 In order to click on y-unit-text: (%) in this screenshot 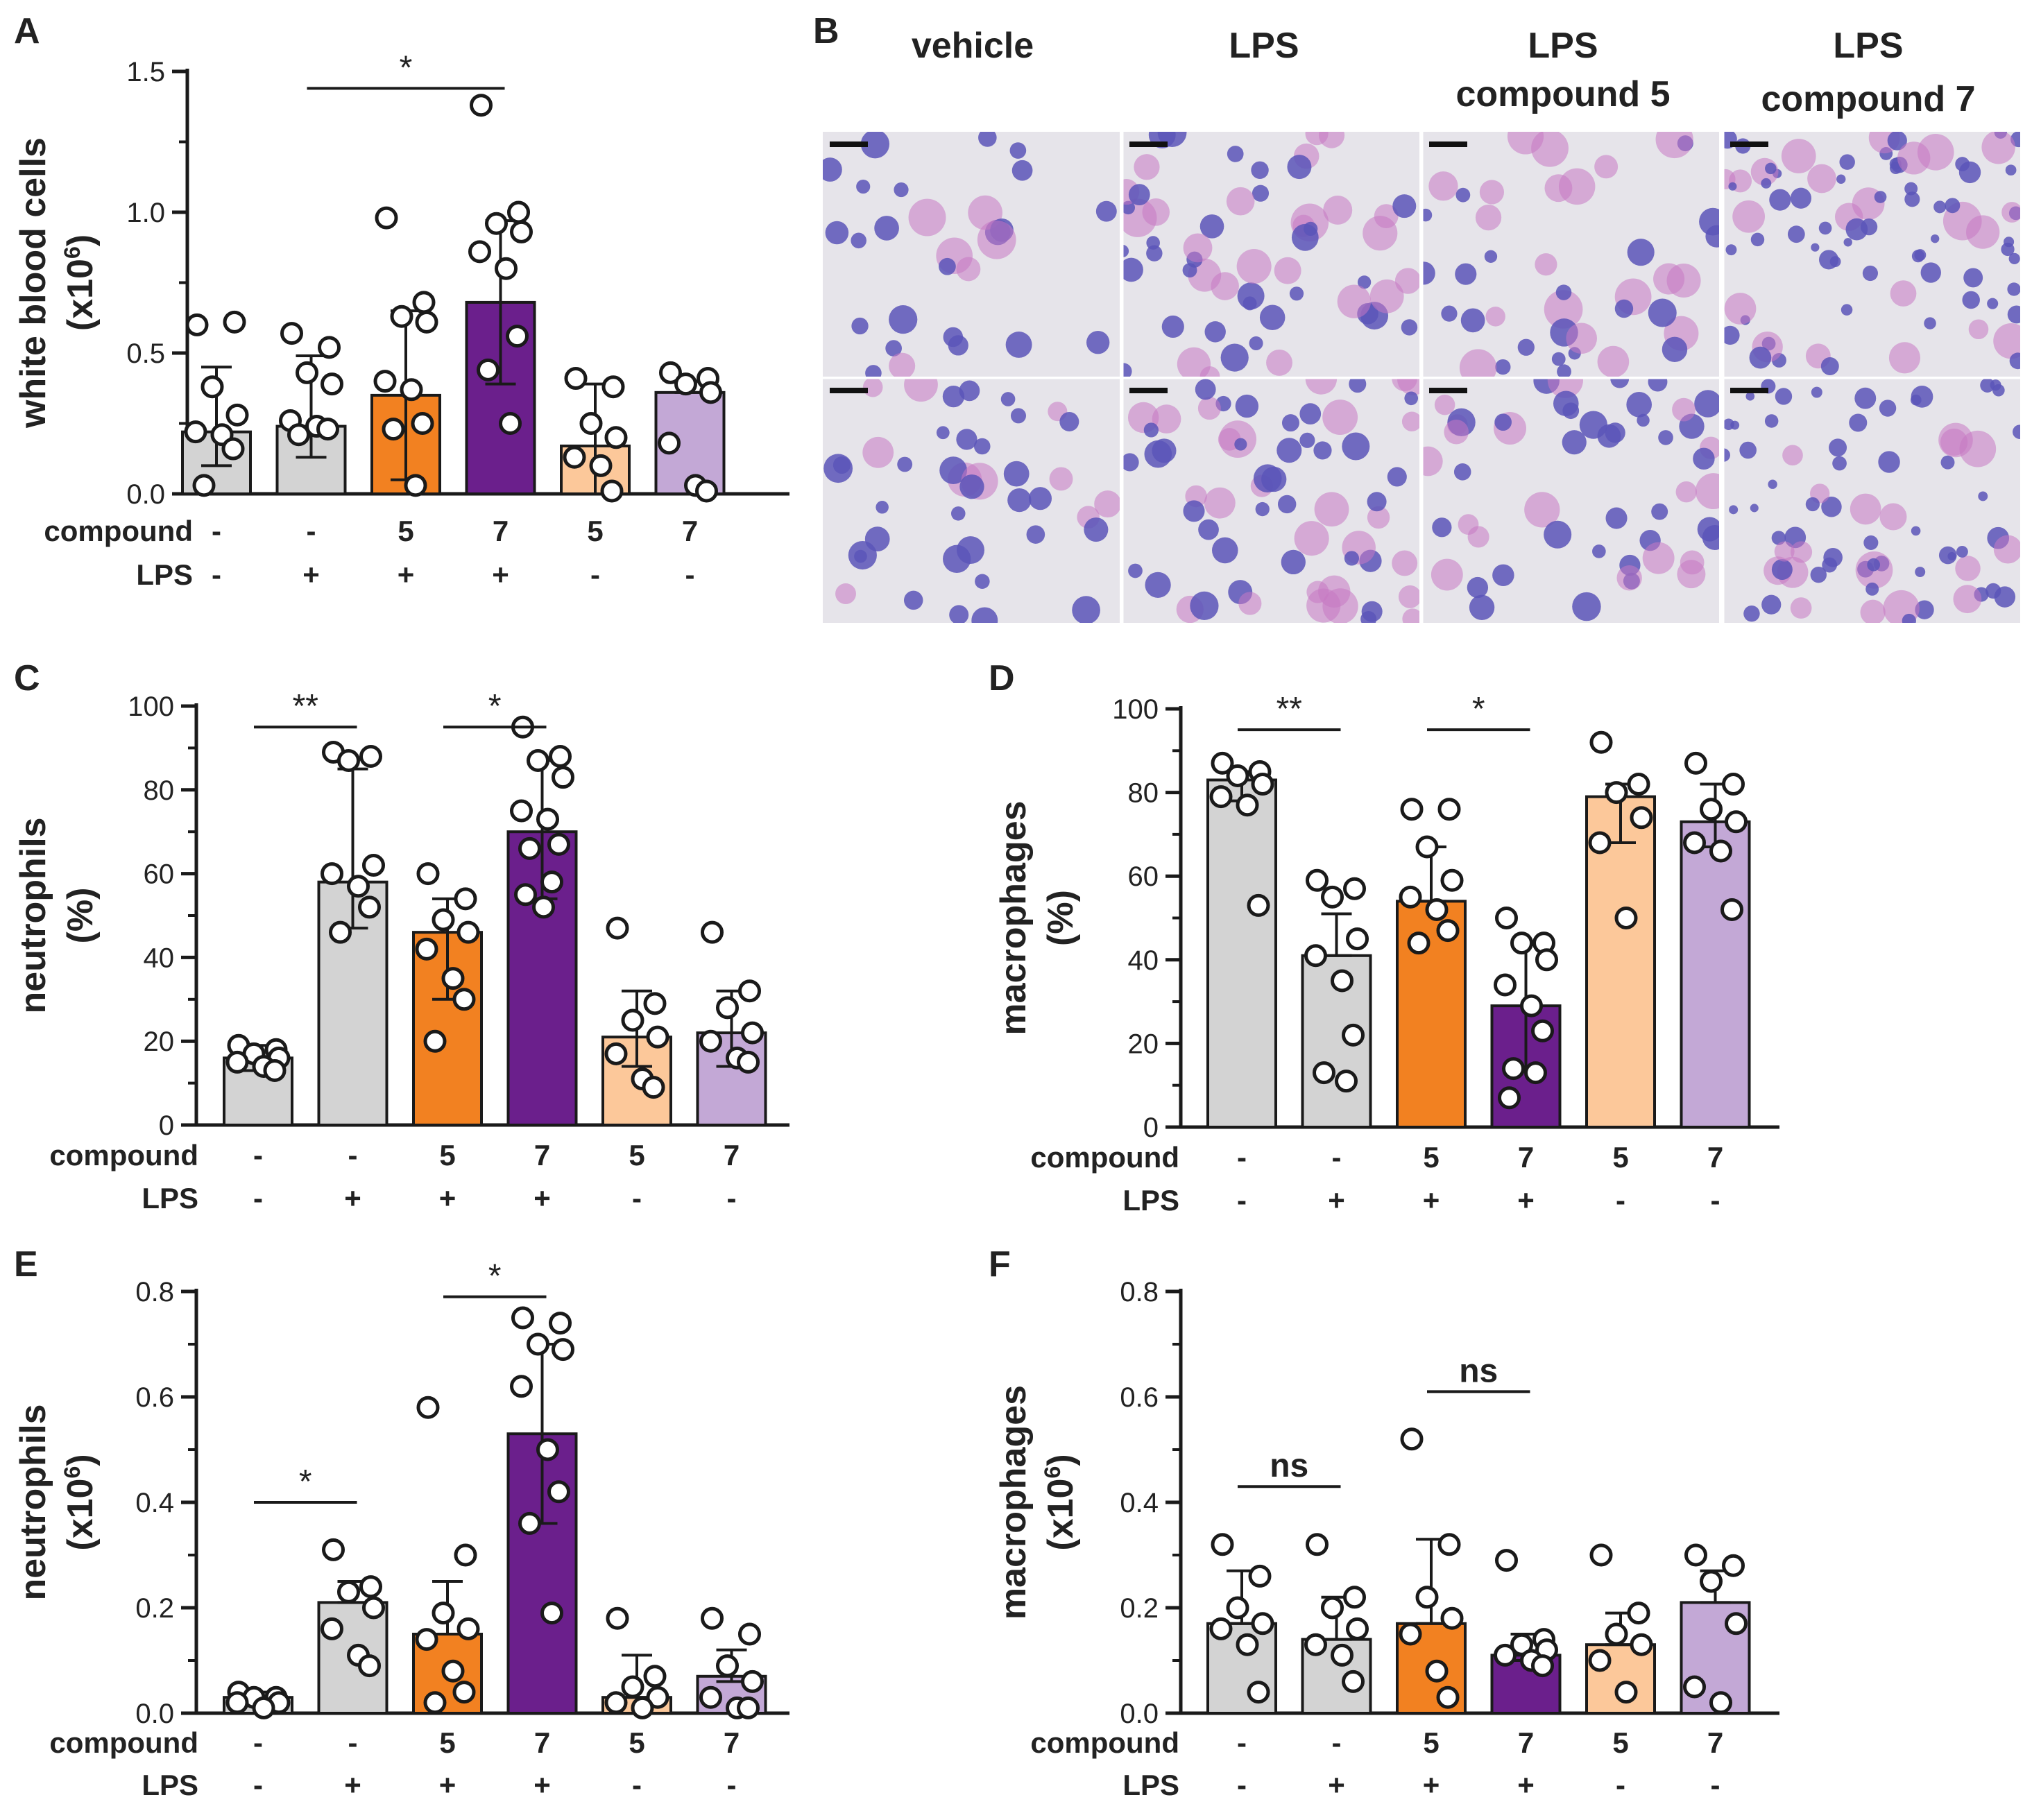, I will do `click(1061, 918)`.